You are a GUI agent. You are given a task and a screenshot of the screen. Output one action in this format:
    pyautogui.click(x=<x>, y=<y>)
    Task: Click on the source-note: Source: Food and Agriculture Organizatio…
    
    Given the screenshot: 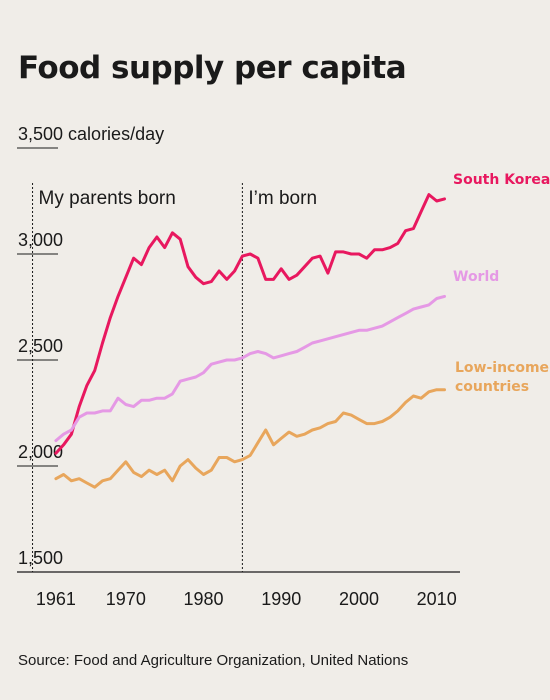 What is the action you would take?
    pyautogui.click(x=213, y=660)
    